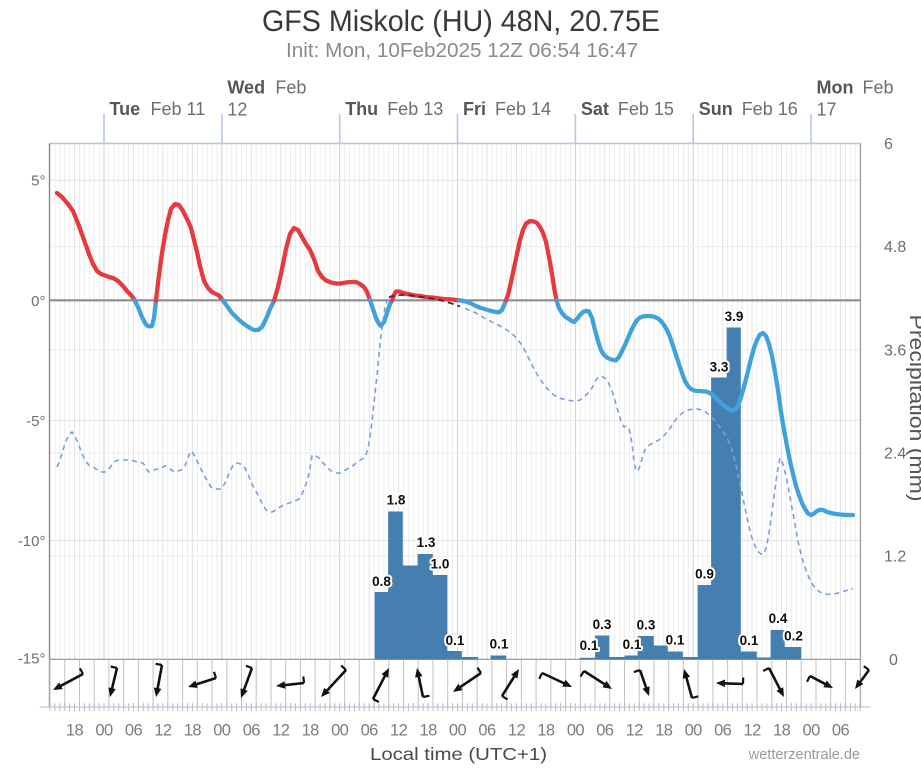 The height and width of the screenshot is (773, 921). What do you see at coordinates (462, 51) in the screenshot?
I see `svg-text:Init: Mon, 10Feb2025 12Z 06:54: Init: Mon, 10Feb2025 12Z 06:54 16:47` at bounding box center [462, 51].